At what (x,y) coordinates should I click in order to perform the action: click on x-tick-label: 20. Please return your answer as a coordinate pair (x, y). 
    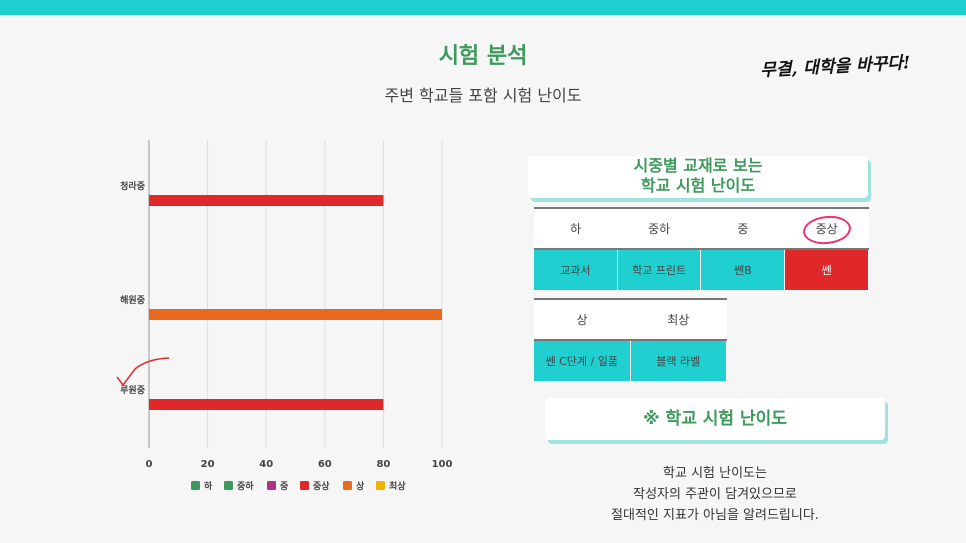
    Looking at the image, I should click on (208, 464).